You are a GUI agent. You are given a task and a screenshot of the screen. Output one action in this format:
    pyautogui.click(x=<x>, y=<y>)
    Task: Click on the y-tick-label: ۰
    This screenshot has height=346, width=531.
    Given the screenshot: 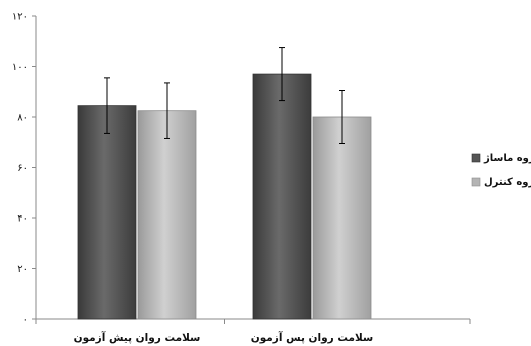 What is the action you would take?
    pyautogui.click(x=25, y=320)
    